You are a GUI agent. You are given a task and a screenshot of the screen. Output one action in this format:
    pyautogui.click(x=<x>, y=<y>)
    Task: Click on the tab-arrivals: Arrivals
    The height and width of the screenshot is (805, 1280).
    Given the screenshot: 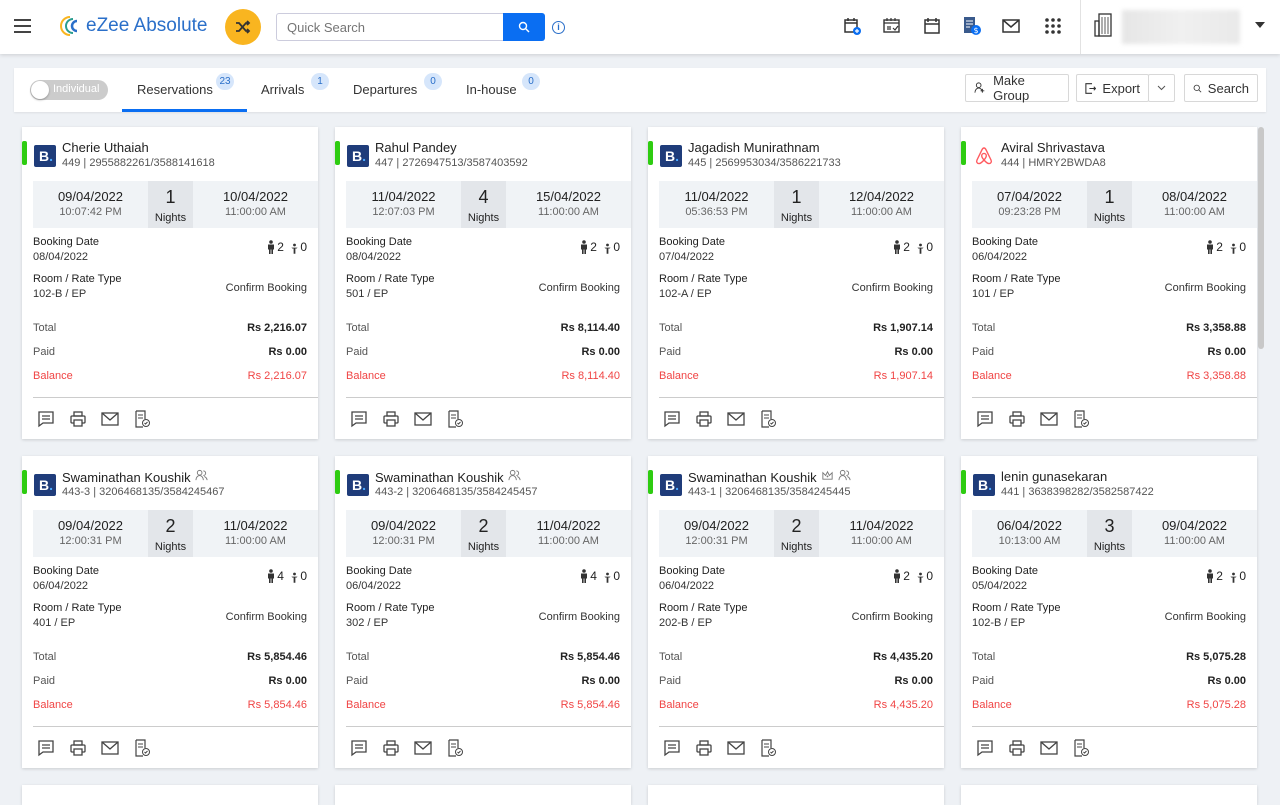 What is the action you would take?
    pyautogui.click(x=282, y=89)
    